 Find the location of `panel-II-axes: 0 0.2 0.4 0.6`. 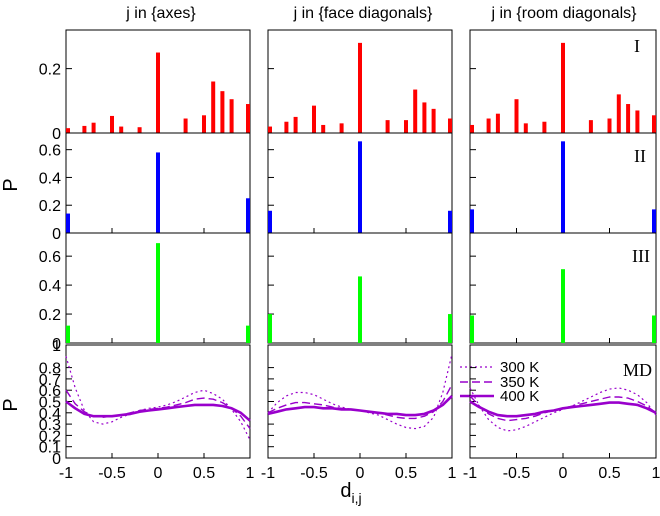

panel-II-axes: 0 0.2 0.4 0.6 is located at coordinates (145, 187).